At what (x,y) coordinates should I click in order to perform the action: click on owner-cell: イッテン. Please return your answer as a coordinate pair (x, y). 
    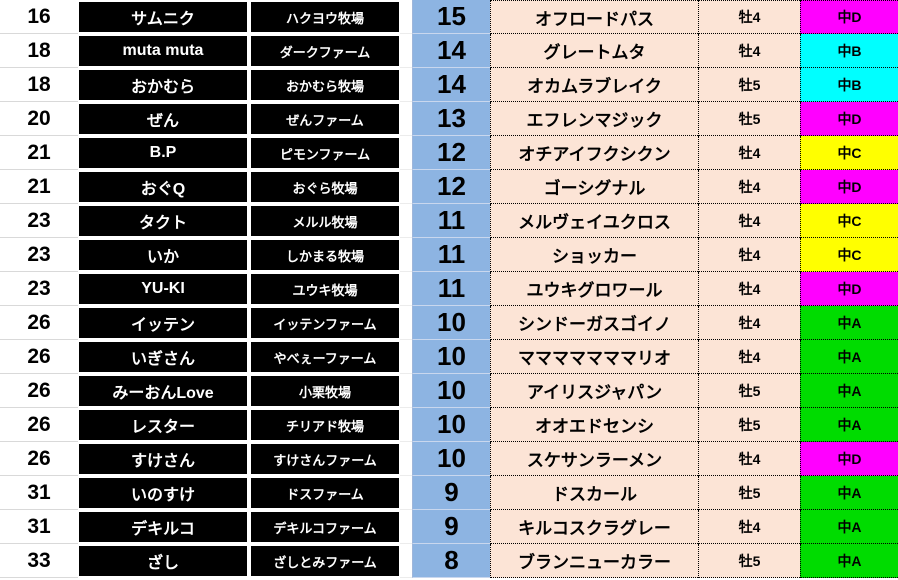
    Looking at the image, I should click on (163, 323).